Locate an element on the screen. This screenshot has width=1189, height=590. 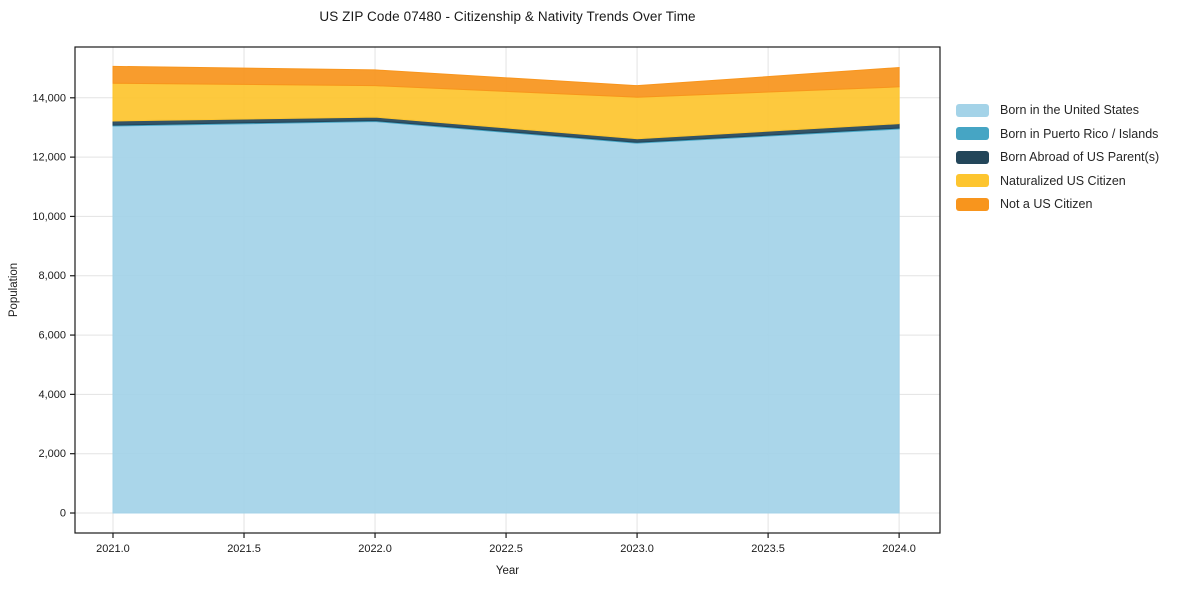
legend-item-naturalized-us-citizen: Naturalized US Citizen is located at coordinates (1057, 181).